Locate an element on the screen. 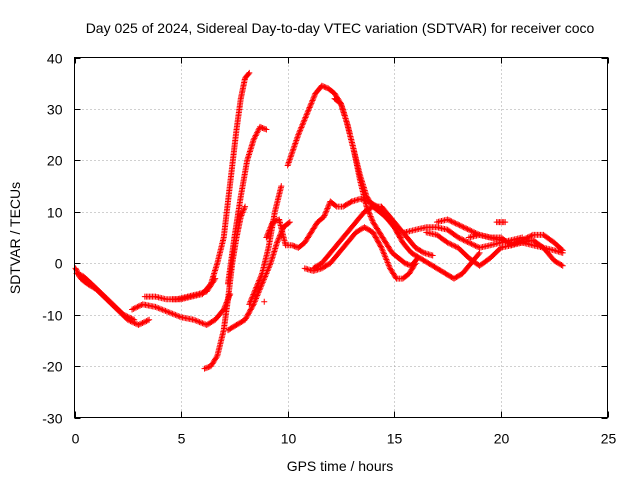  x-tick-label: 10 is located at coordinates (289, 439).